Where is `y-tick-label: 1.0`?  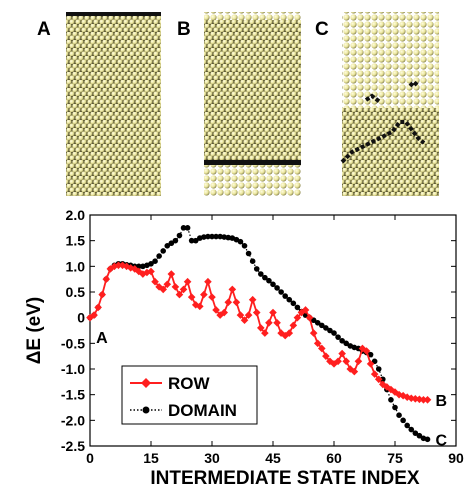 y-tick-label: 1.0 is located at coordinates (76, 266).